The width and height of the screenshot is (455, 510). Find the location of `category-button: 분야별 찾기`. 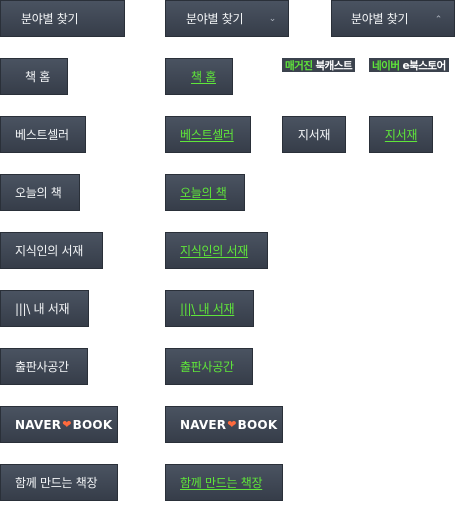

category-button: 분야별 찾기 is located at coordinates (62, 18).